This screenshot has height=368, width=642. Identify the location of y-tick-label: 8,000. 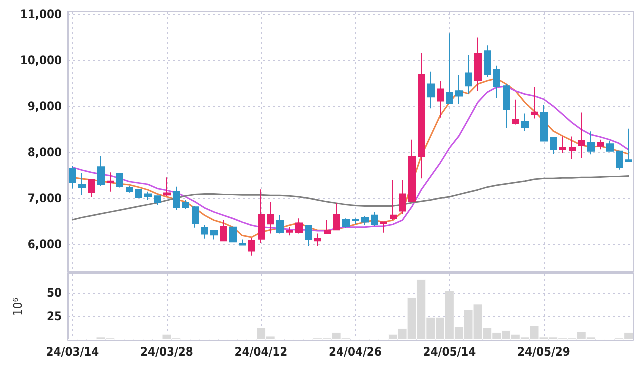
(45, 152).